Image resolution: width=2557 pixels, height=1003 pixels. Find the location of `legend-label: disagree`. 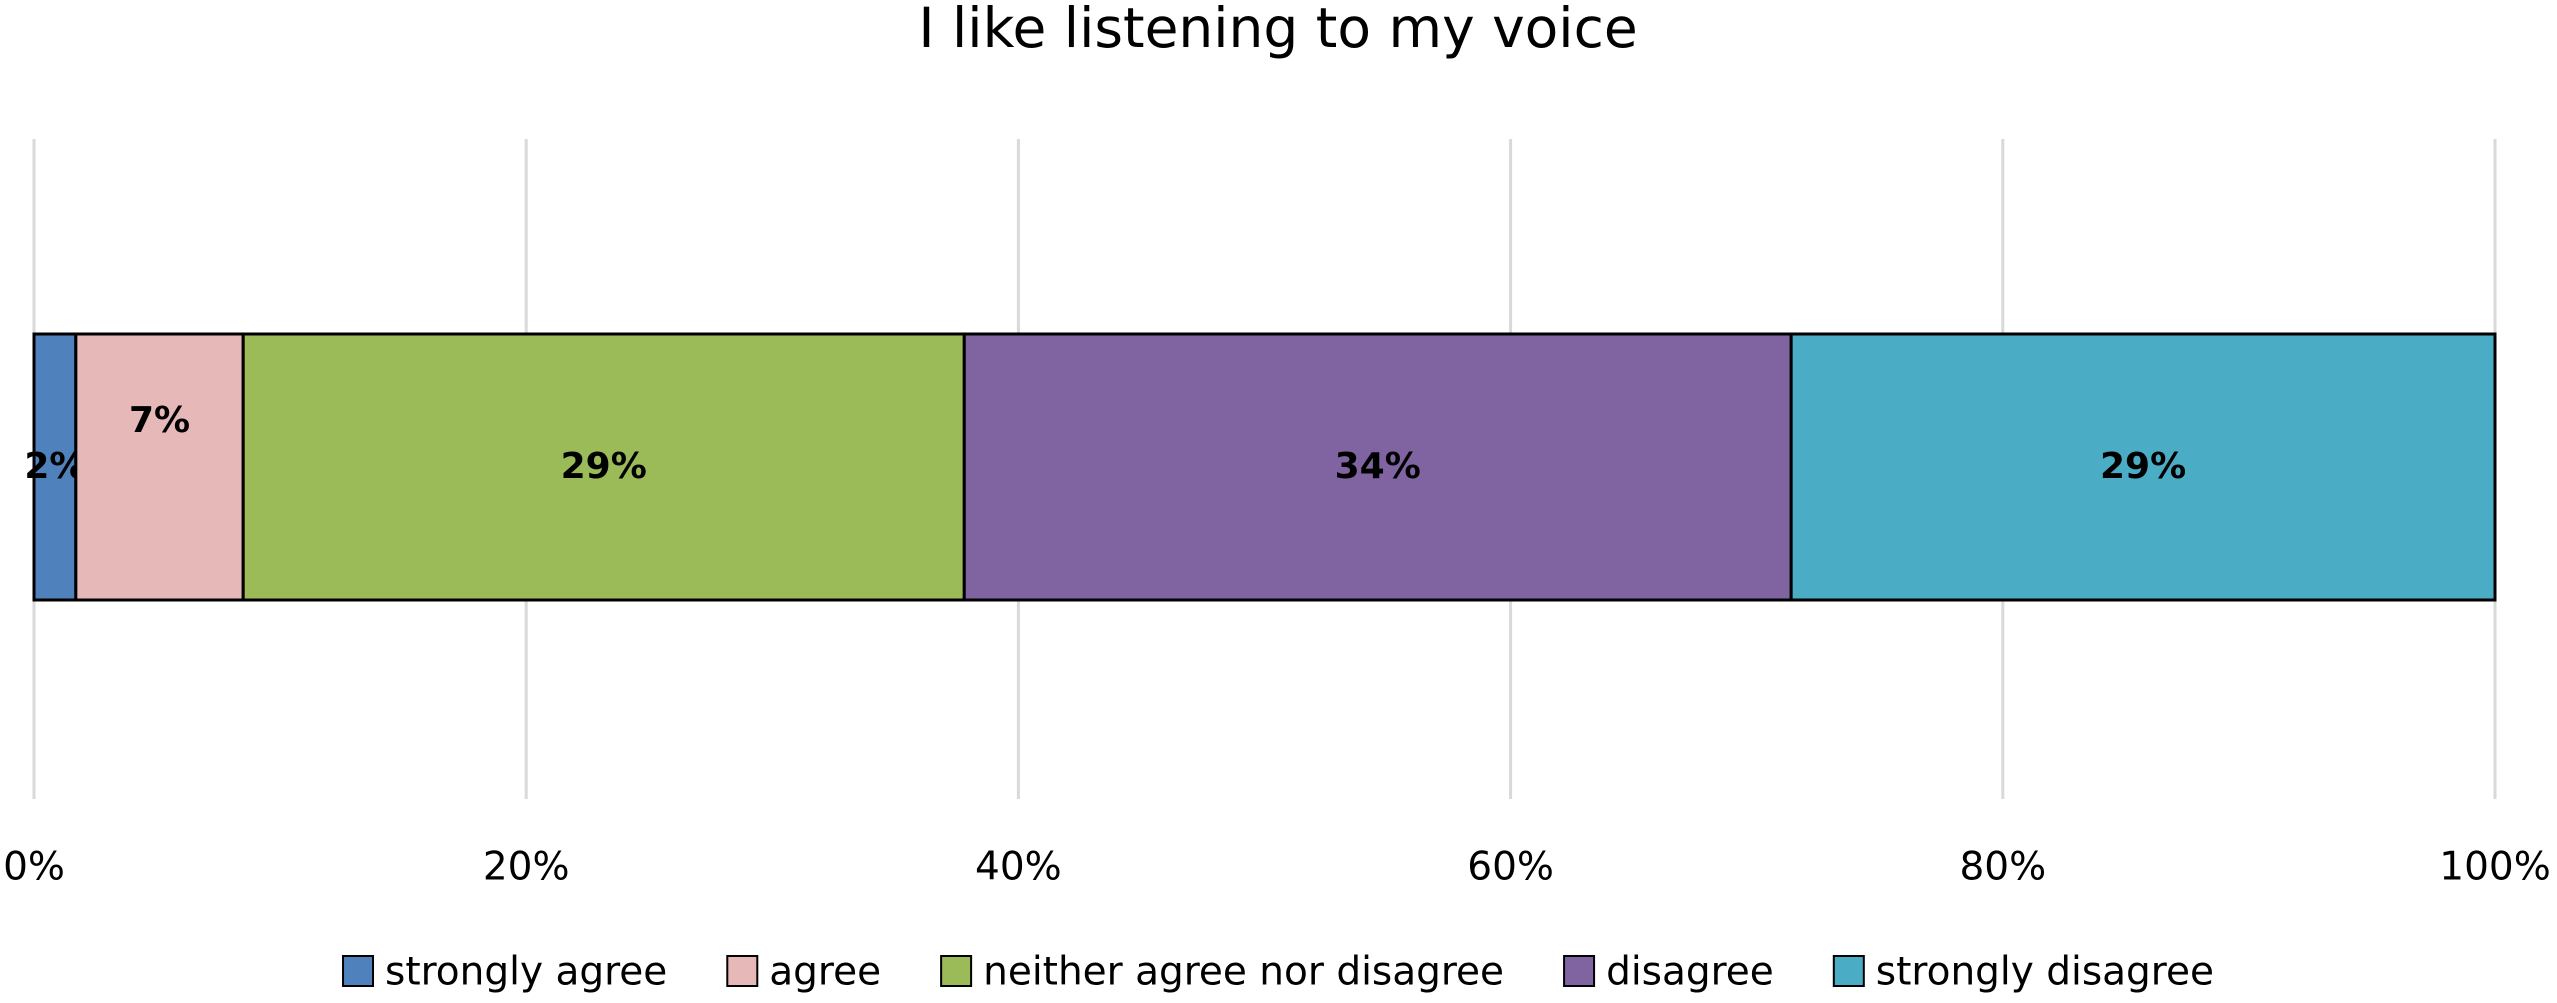

legend-label: disagree is located at coordinates (1690, 972).